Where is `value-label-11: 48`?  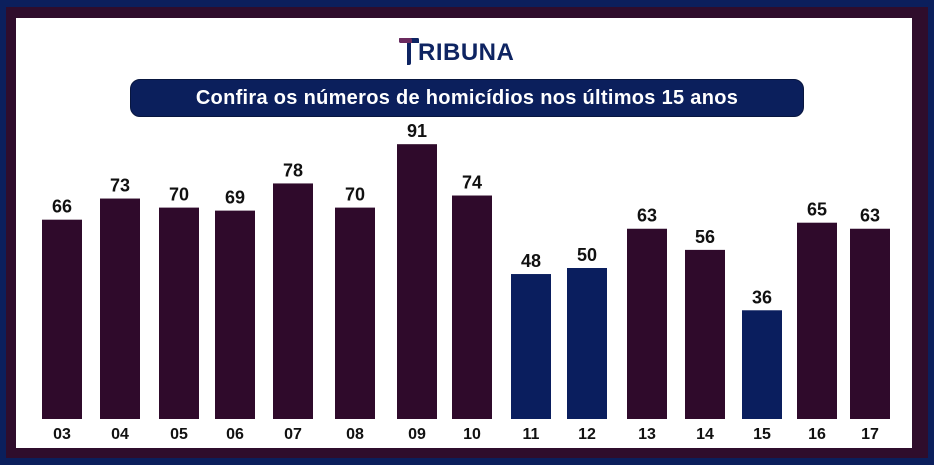 value-label-11: 48 is located at coordinates (531, 261).